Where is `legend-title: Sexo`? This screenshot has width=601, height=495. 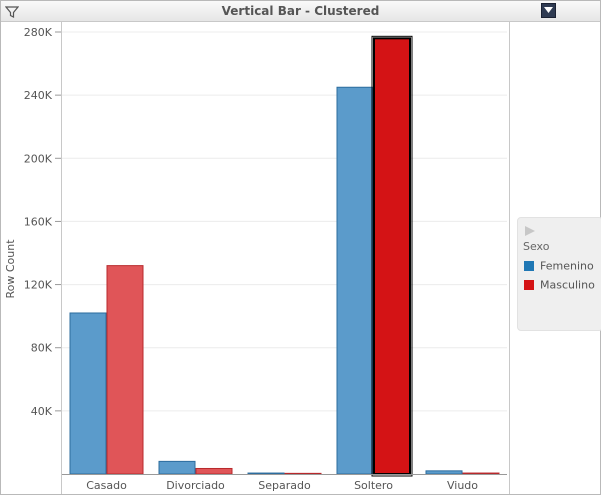 legend-title: Sexo is located at coordinates (536, 246).